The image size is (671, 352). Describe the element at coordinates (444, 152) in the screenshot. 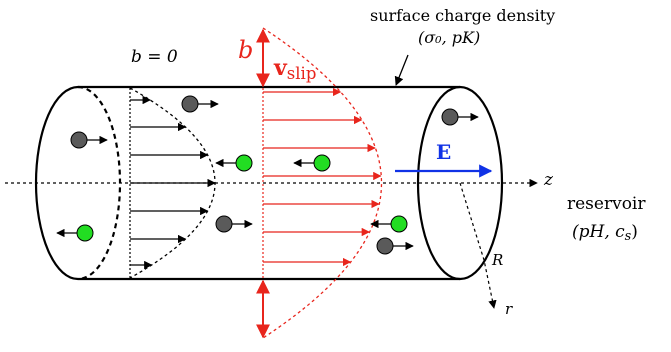

I see `E-label: E` at that location.